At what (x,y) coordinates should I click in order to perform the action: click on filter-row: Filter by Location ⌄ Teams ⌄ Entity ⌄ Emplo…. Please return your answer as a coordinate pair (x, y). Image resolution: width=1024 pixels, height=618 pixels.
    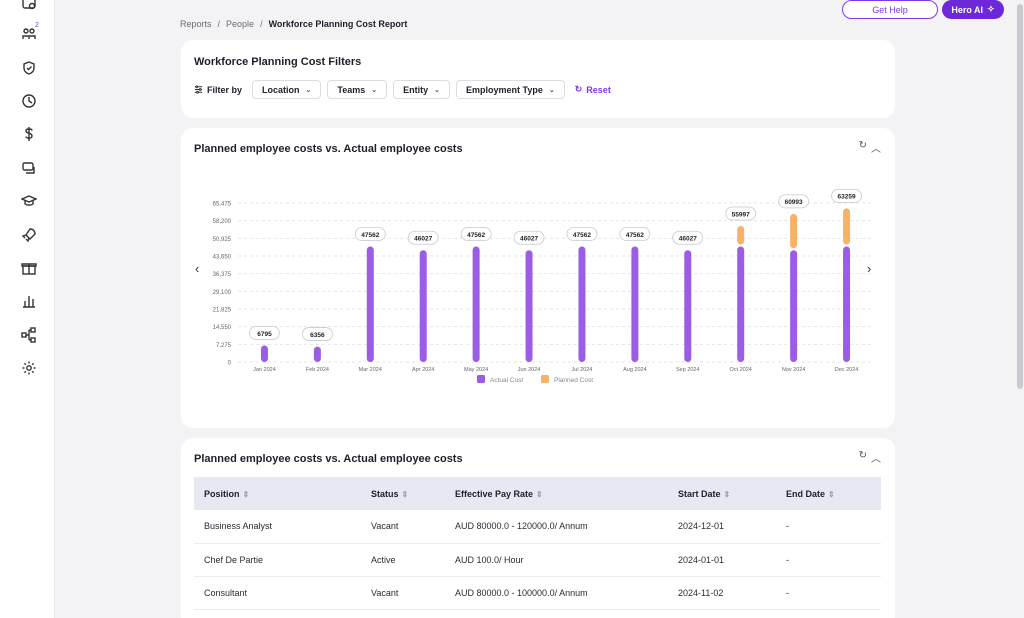
    Looking at the image, I should click on (402, 89).